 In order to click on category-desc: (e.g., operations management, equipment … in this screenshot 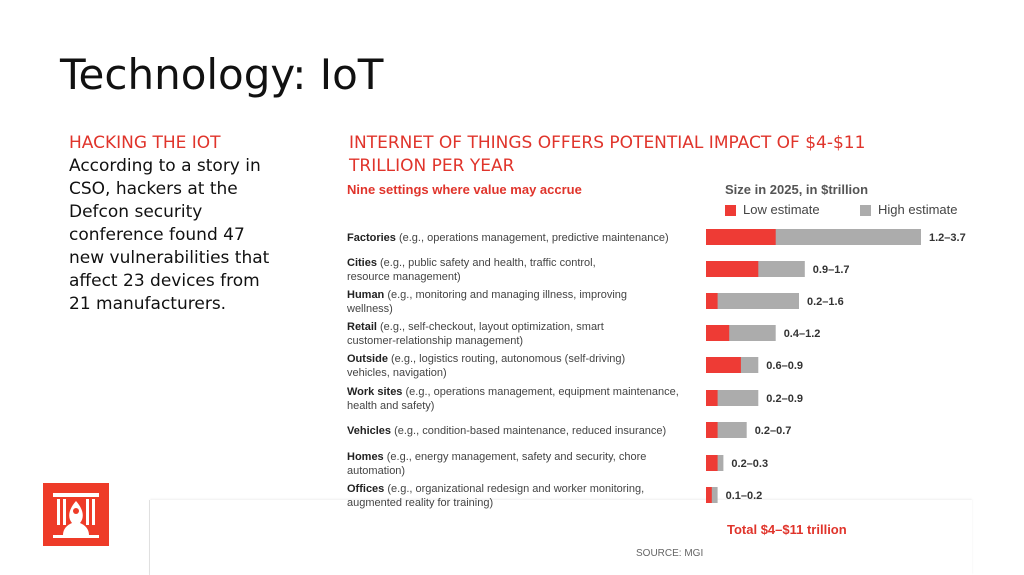, I will do `click(542, 392)`.